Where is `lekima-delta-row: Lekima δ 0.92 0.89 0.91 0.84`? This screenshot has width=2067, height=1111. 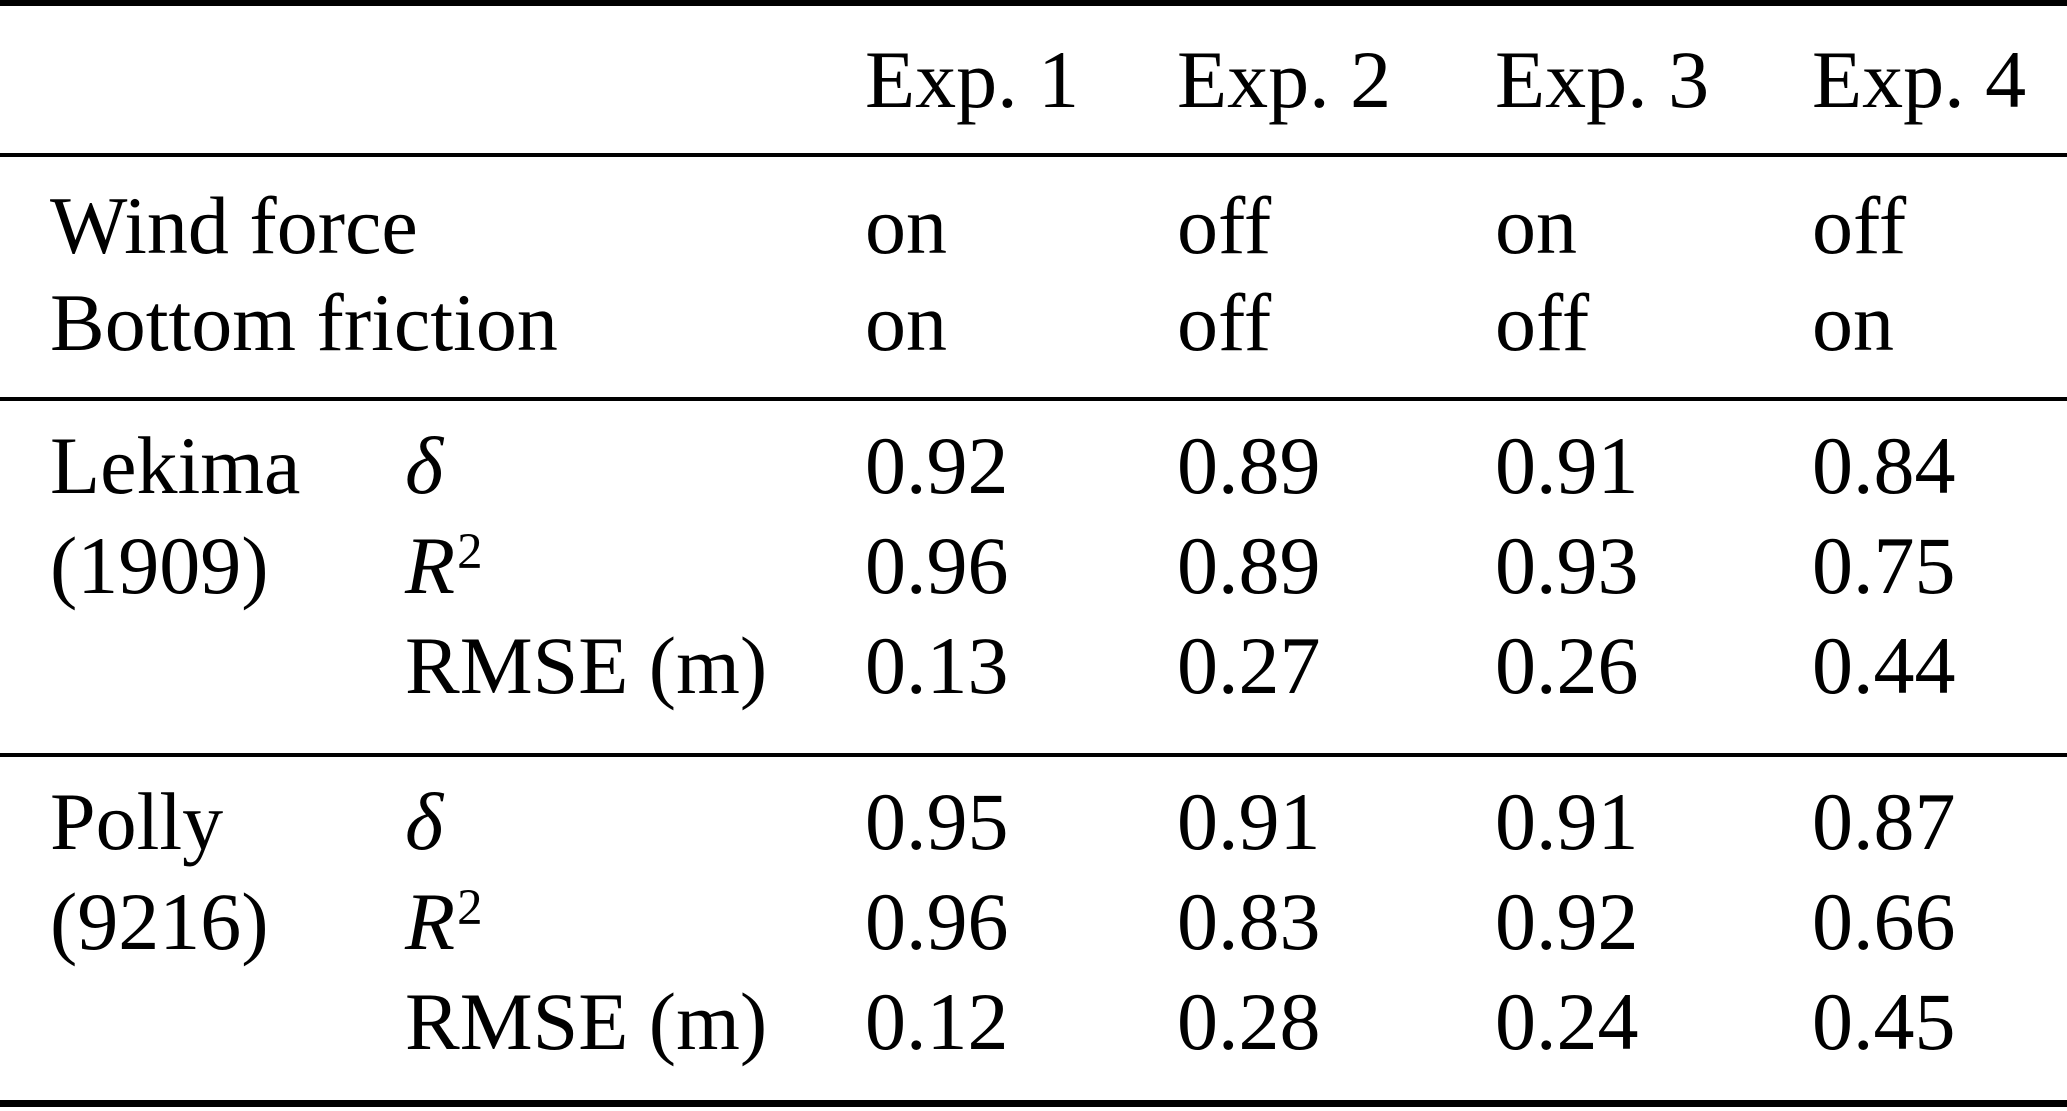 lekima-delta-row: Lekima δ 0.92 0.89 0.91 0.84 is located at coordinates (1058, 466).